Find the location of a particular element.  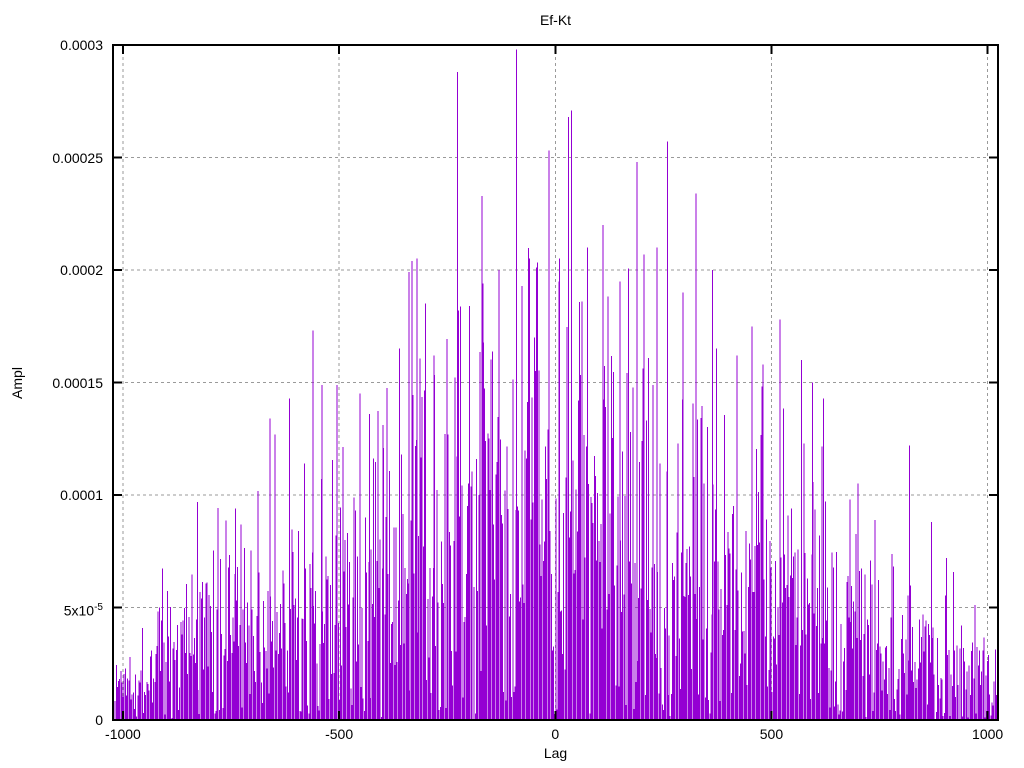

x-tick-label: -1000 is located at coordinates (123, 734).